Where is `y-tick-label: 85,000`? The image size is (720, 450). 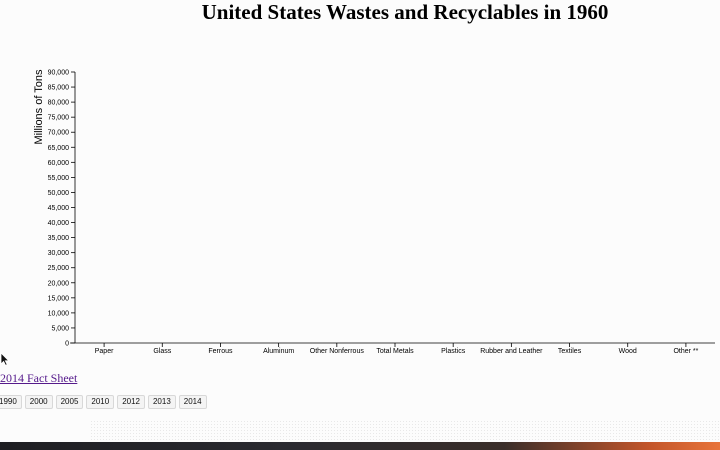
y-tick-label: 85,000 is located at coordinates (59, 88).